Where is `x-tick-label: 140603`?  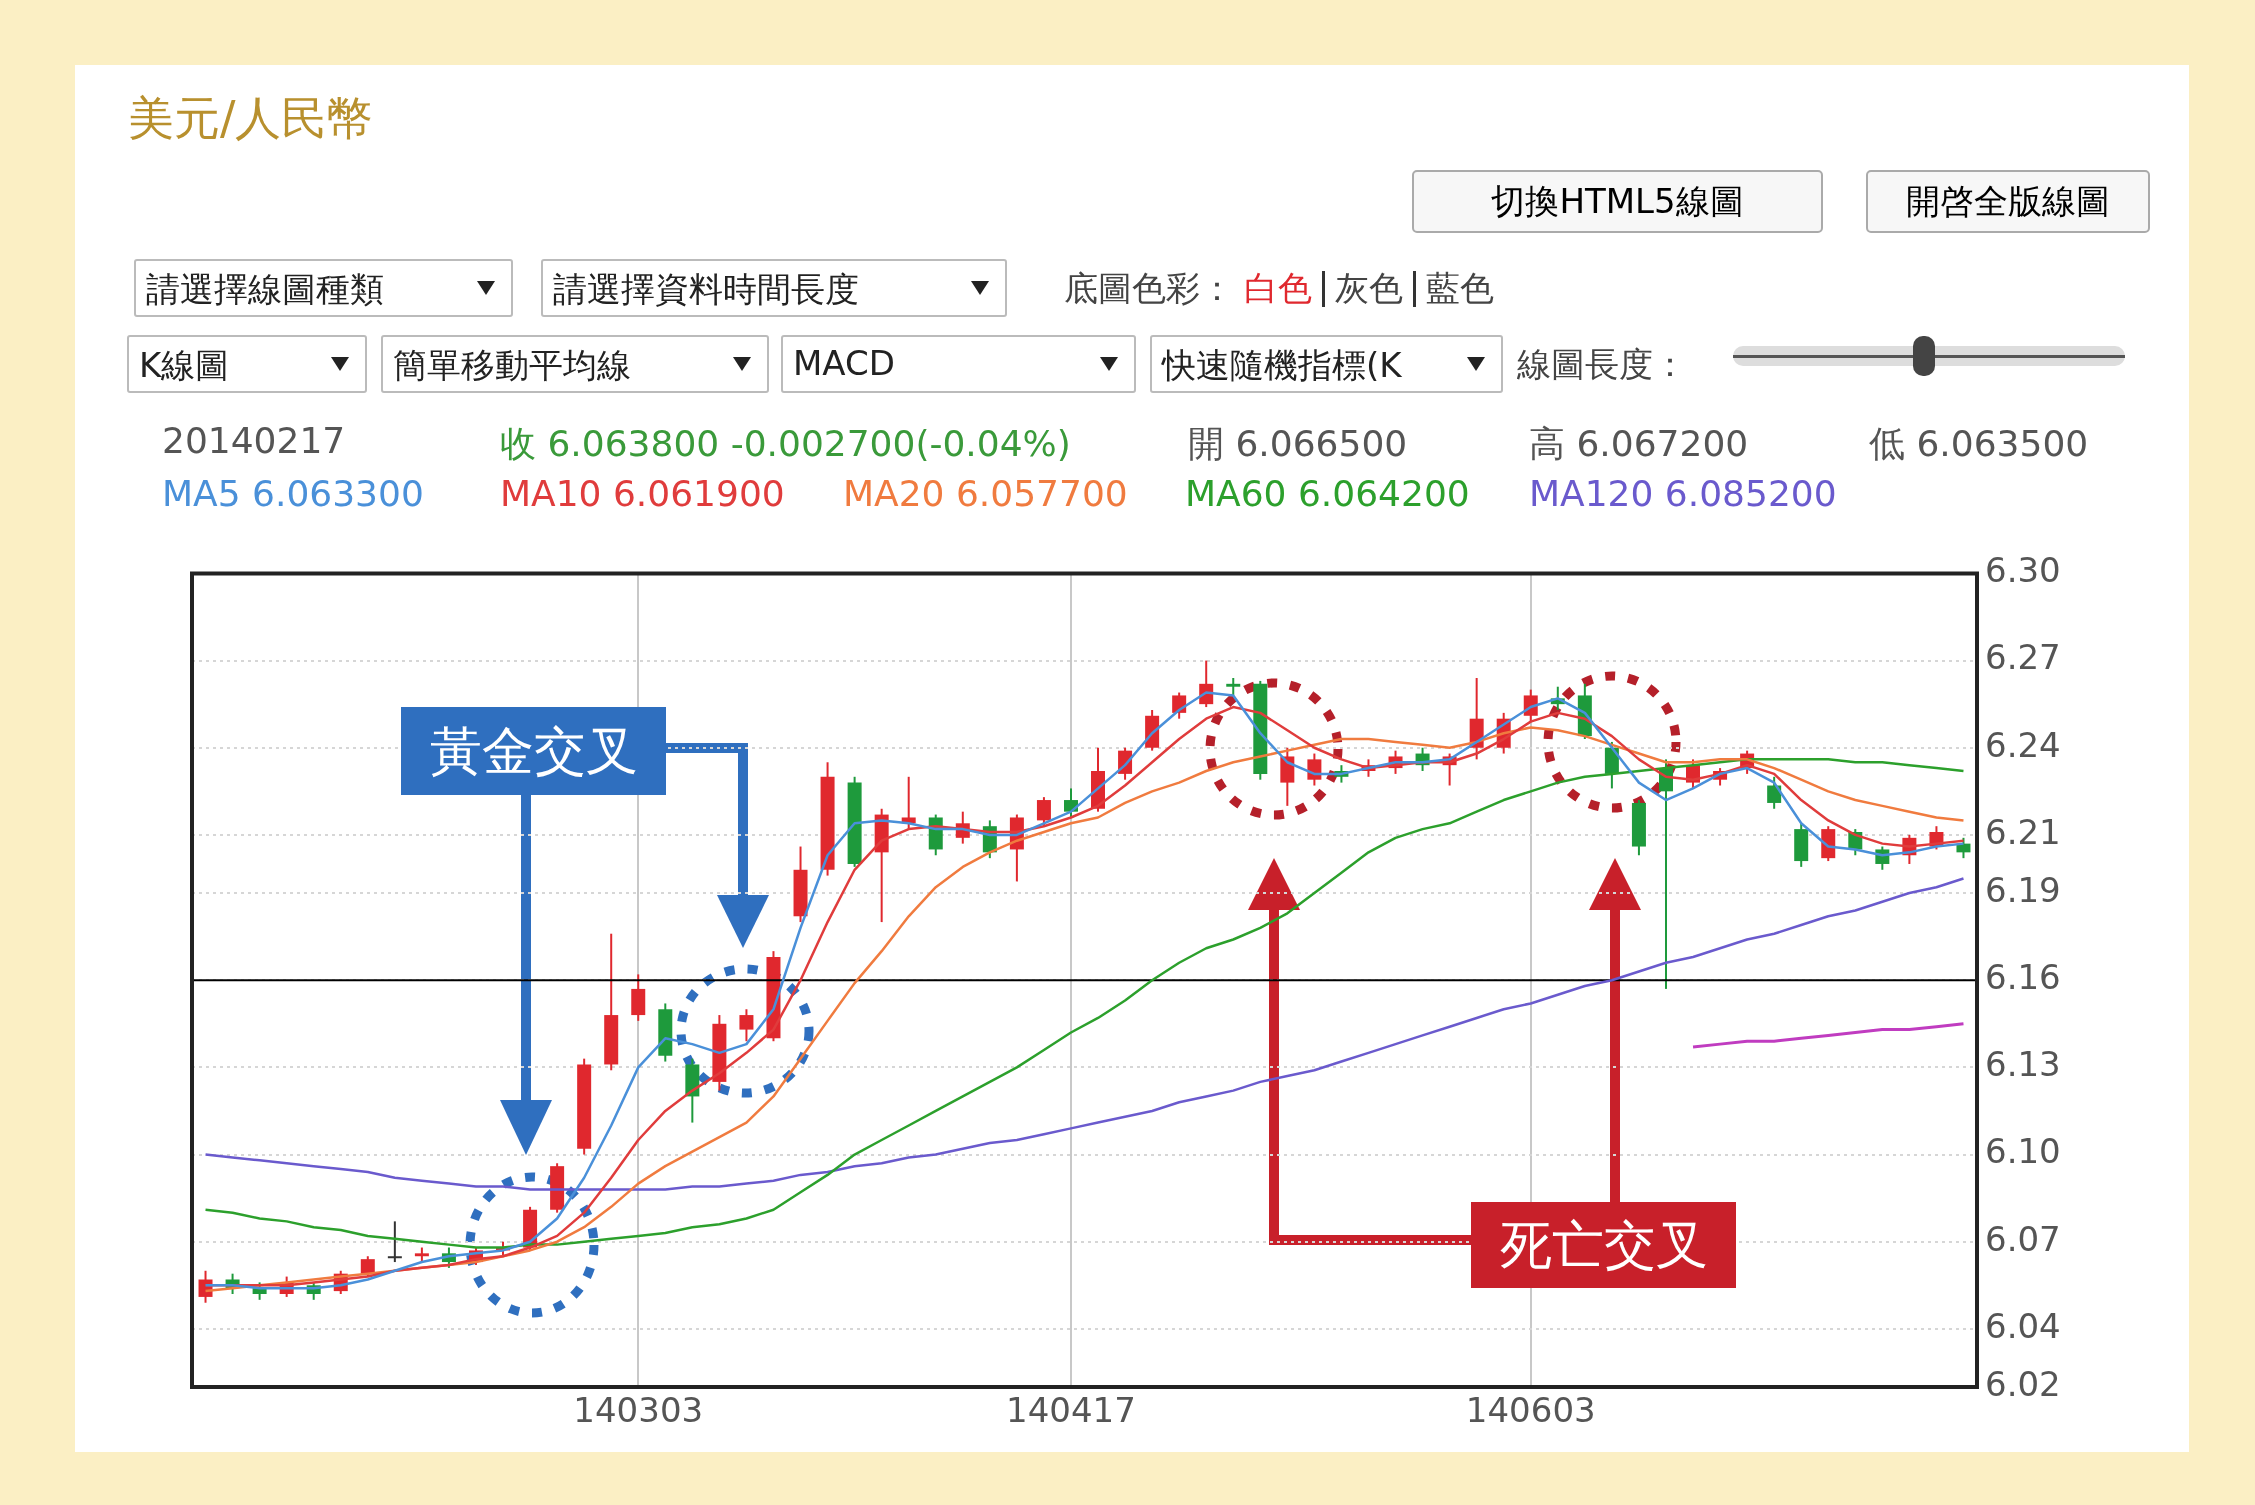
x-tick-label: 140603 is located at coordinates (1530, 1410).